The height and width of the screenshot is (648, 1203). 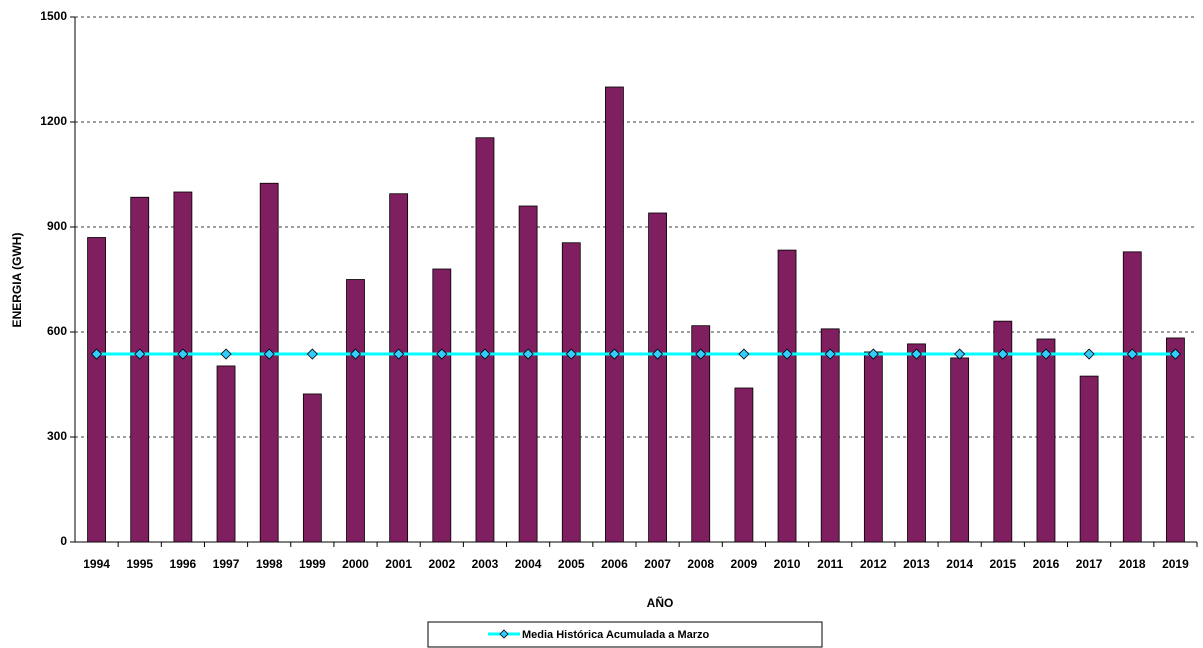 I want to click on x-tick-label: 2017, so click(x=1089, y=564).